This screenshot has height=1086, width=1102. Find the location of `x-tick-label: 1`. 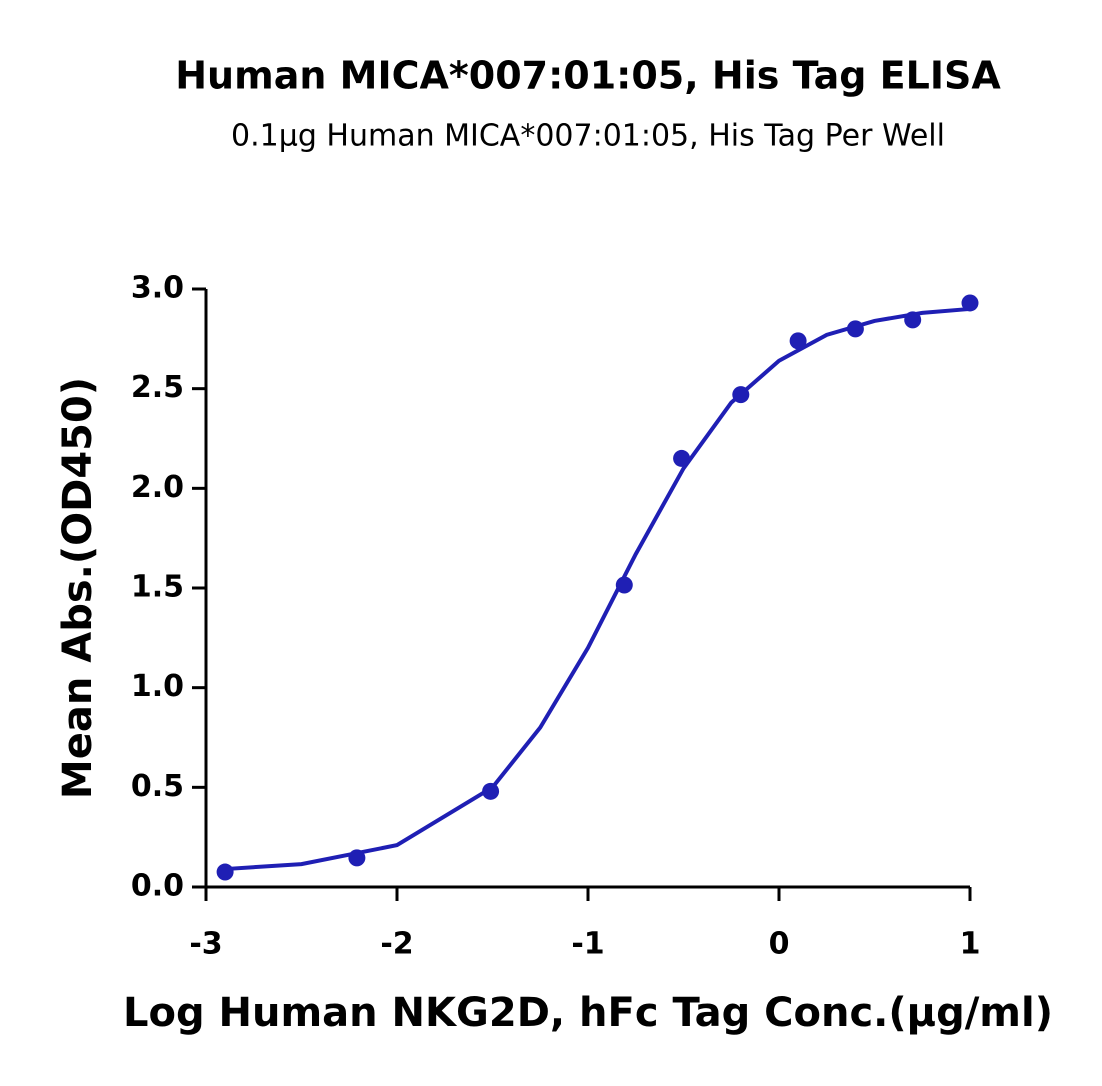

x-tick-label: 1 is located at coordinates (970, 944).